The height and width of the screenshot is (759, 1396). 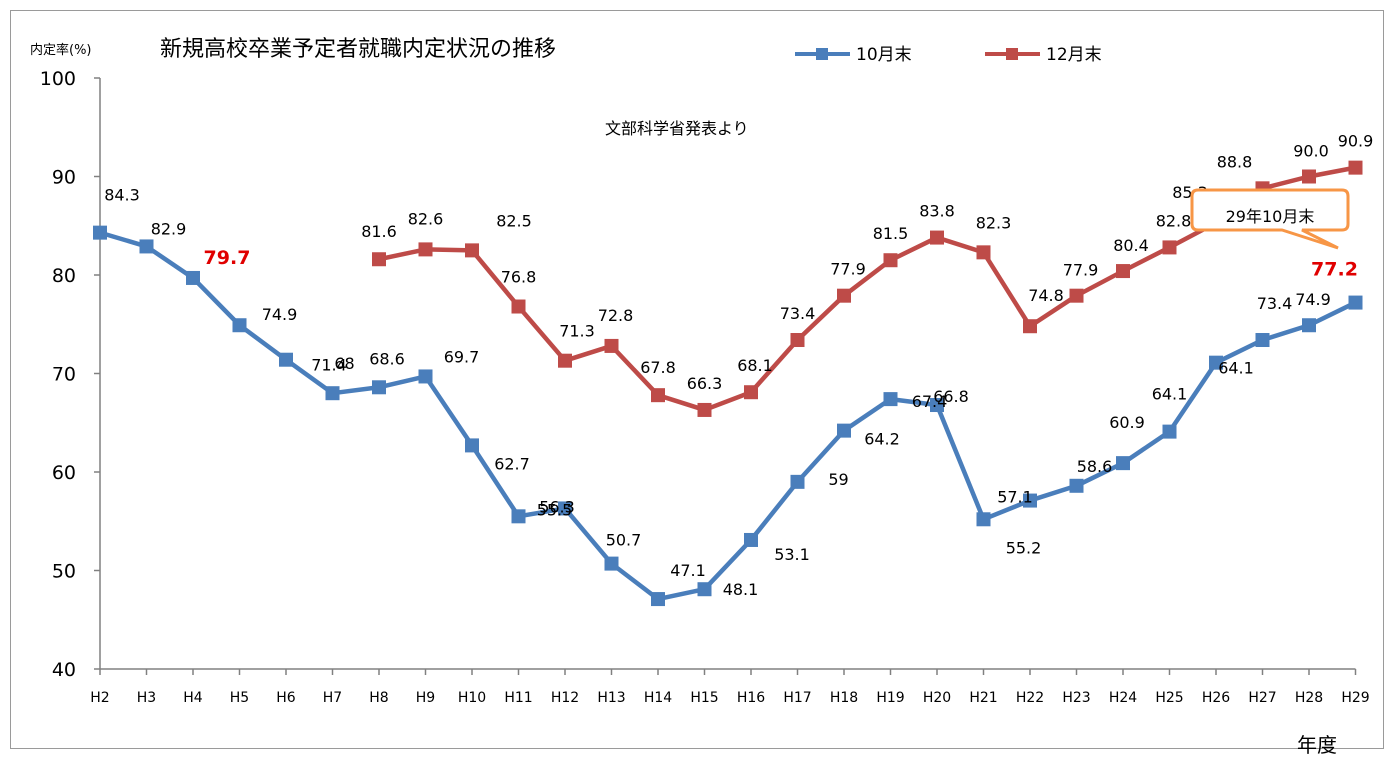 I want to click on x-tick-label: H4, so click(x=193, y=698).